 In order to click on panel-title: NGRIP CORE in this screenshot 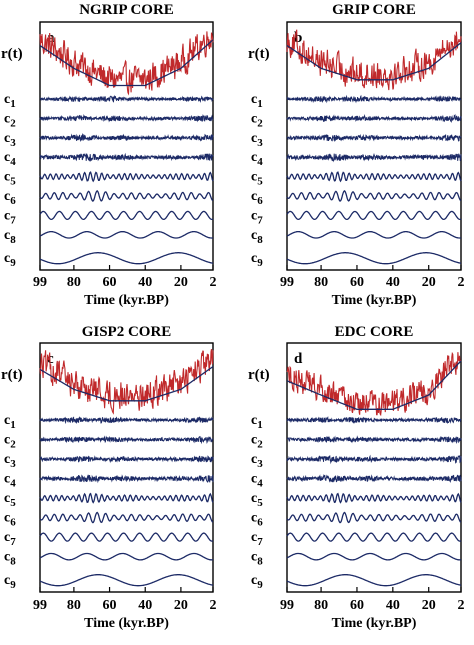, I will do `click(126, 10)`.